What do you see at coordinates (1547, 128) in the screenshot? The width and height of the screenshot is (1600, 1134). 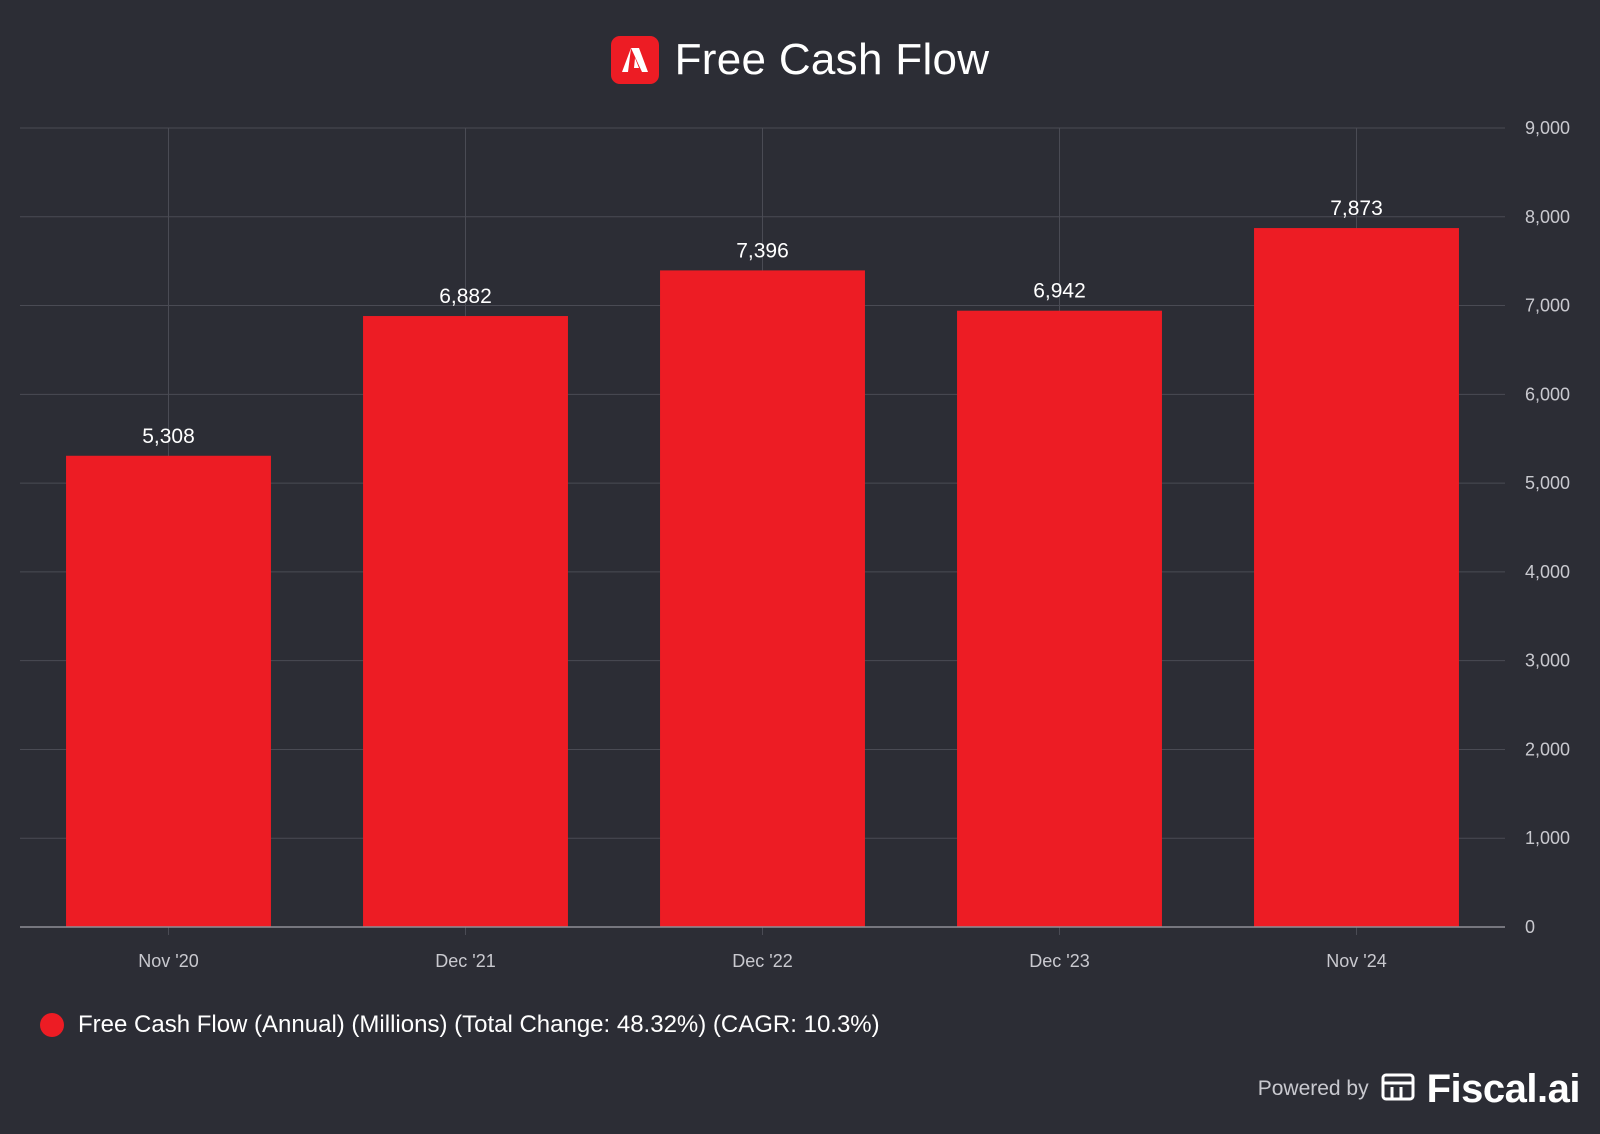 I see `y-tick-label: 9,000` at bounding box center [1547, 128].